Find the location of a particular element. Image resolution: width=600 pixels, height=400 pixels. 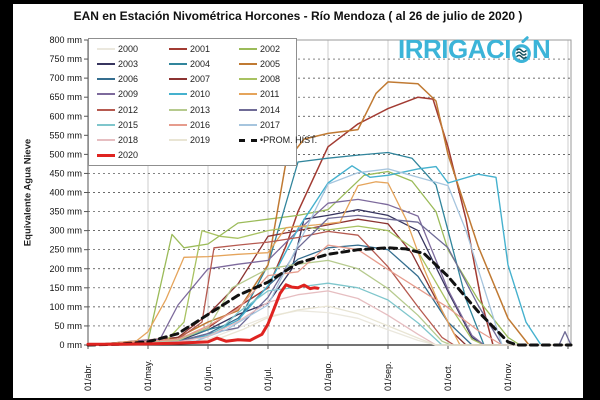

legend-item: 2018 is located at coordinates (133, 140).